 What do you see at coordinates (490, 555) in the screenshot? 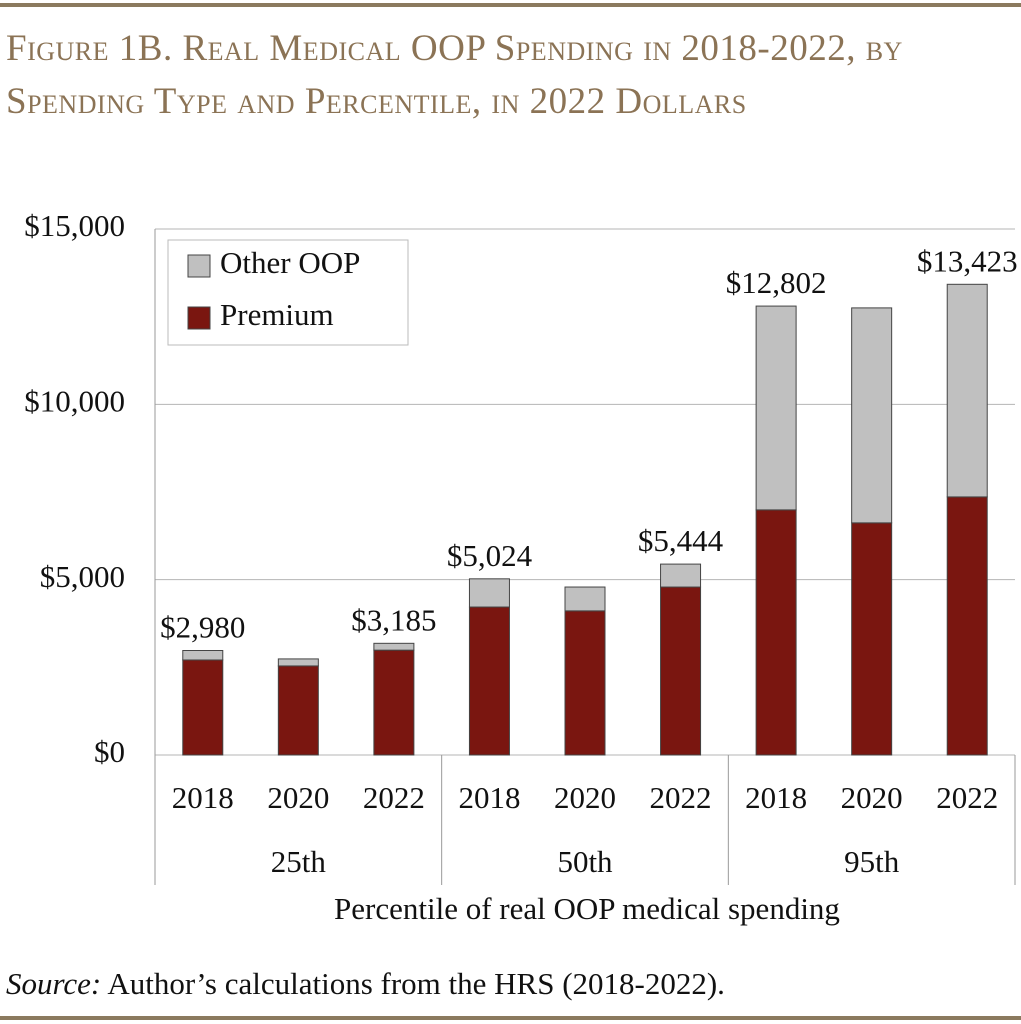
I see `total-label: $5,024` at bounding box center [490, 555].